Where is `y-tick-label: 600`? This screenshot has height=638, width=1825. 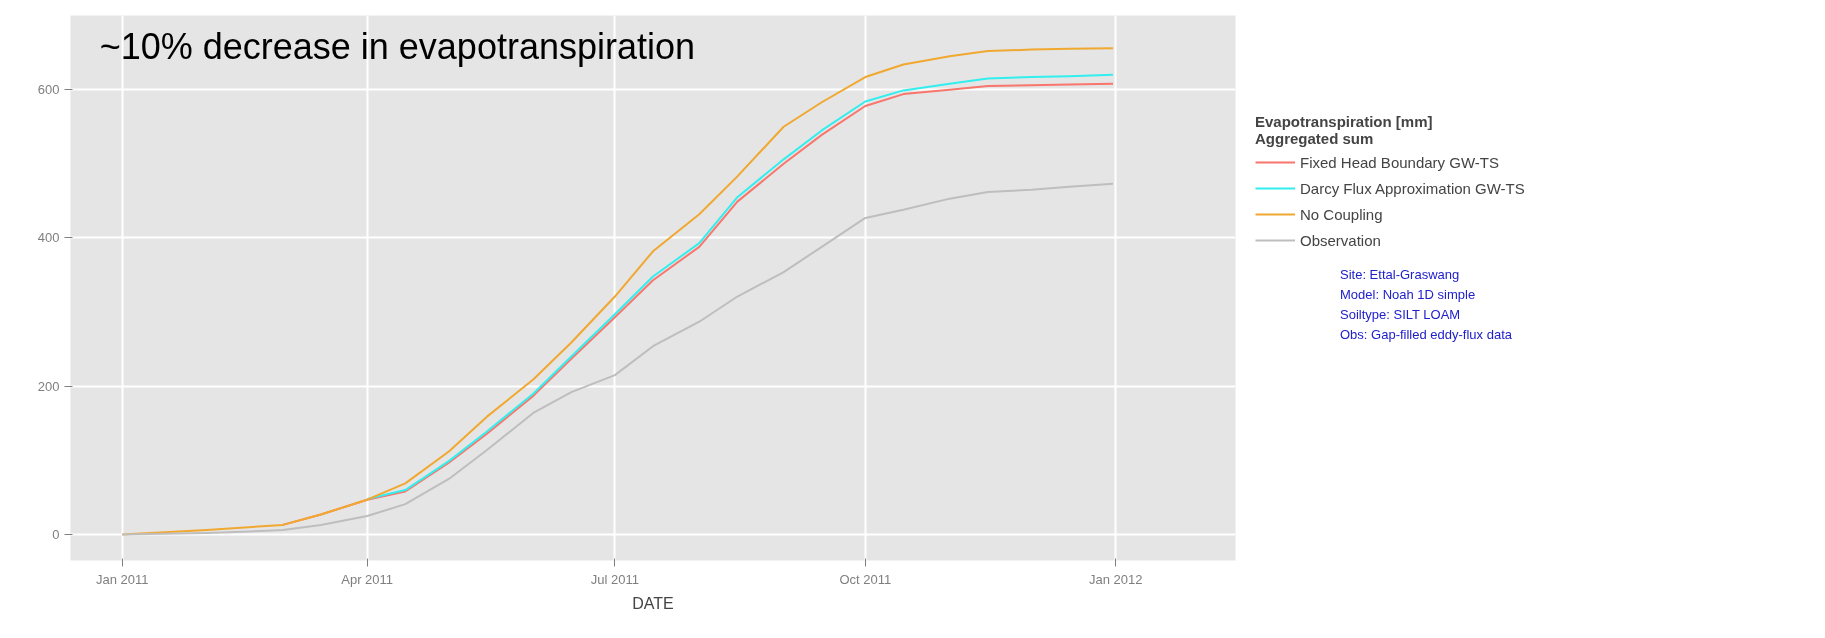 y-tick-label: 600 is located at coordinates (48, 90).